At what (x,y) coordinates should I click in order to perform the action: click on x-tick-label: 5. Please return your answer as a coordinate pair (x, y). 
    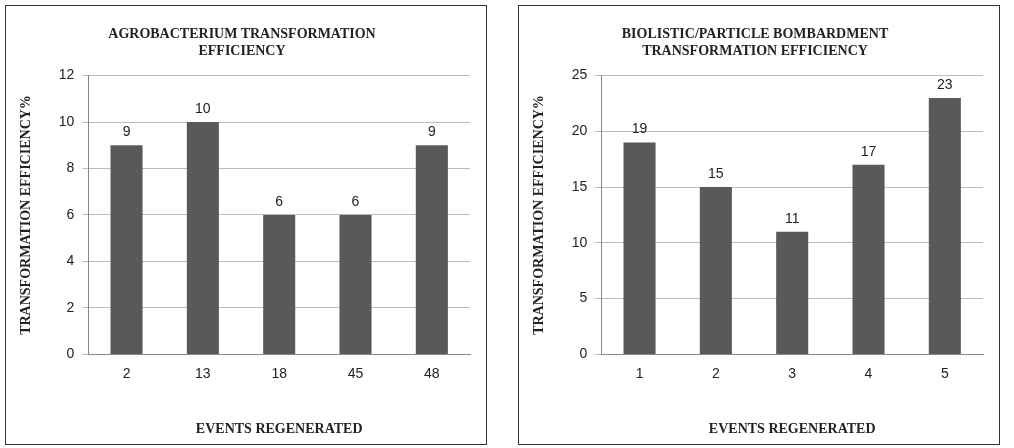
    Looking at the image, I should click on (944, 372).